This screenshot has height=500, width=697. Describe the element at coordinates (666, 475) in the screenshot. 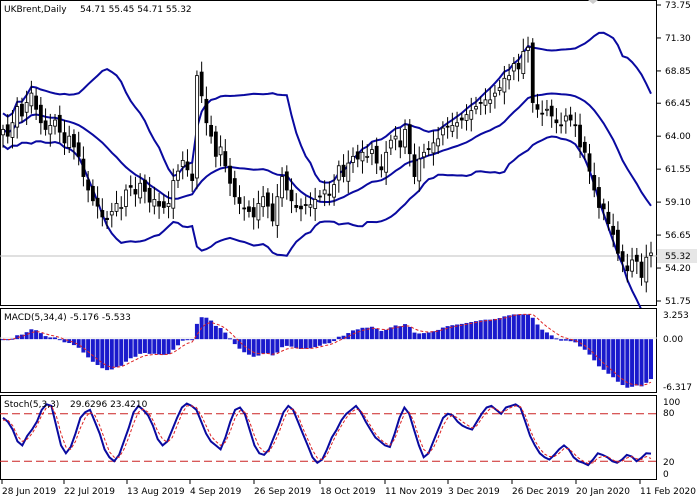

I see `stoch-tick-0: 0` at that location.